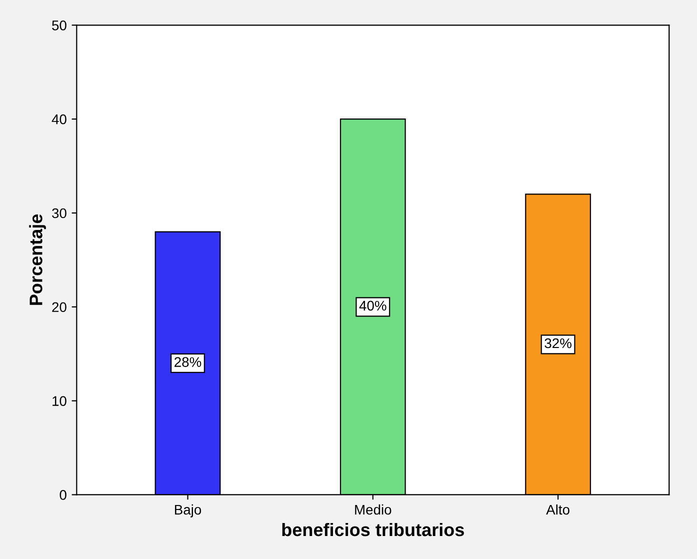  What do you see at coordinates (37, 259) in the screenshot?
I see `y-axis-title: Porcentaje` at bounding box center [37, 259].